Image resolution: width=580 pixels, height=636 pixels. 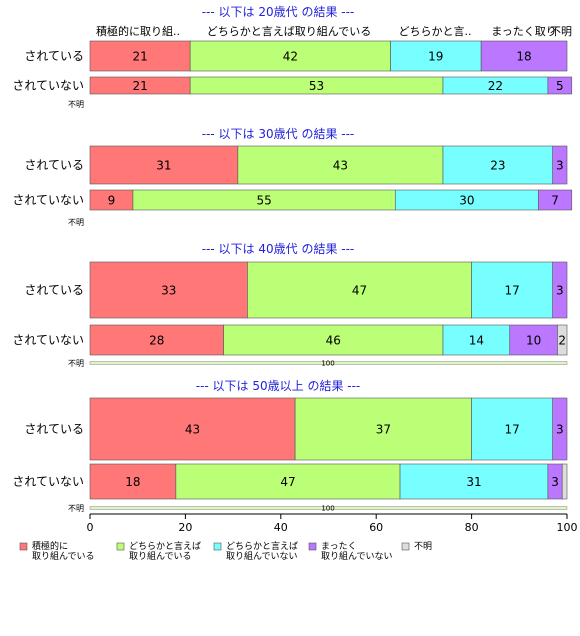 I want to click on data-label: 2, so click(x=562, y=341).